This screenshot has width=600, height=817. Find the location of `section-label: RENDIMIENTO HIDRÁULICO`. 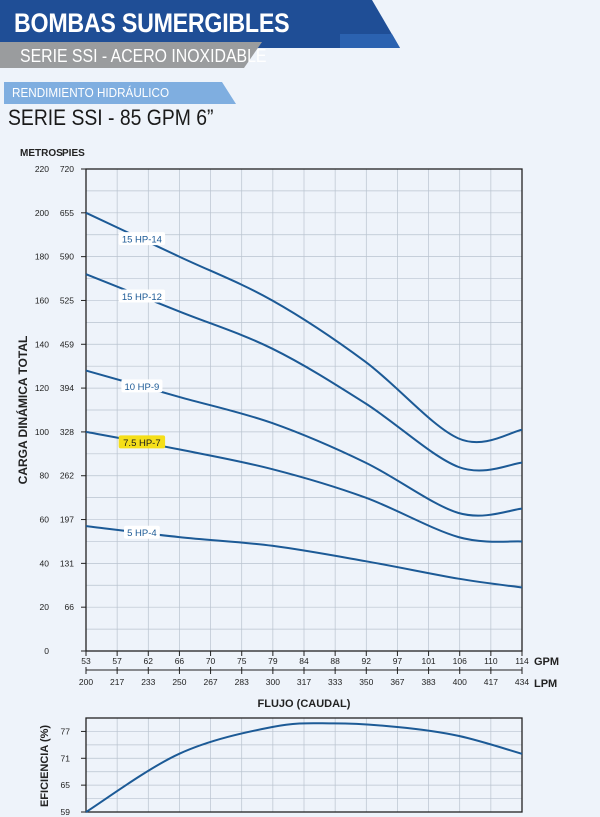

section-label: RENDIMIENTO HIDRÁULICO is located at coordinates (91, 92).